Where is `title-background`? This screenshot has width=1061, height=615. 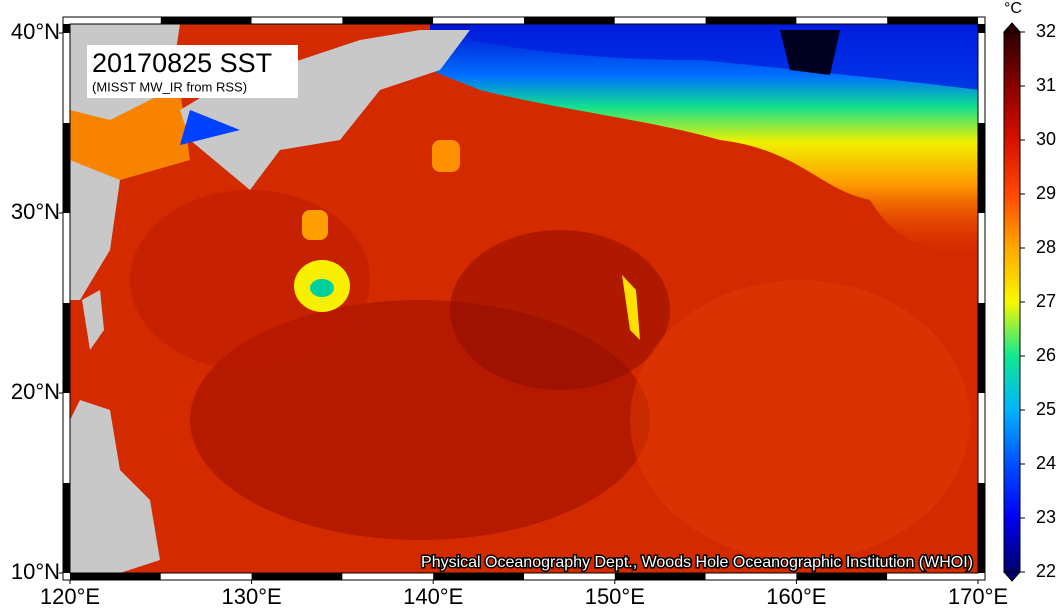
title-background is located at coordinates (192, 71).